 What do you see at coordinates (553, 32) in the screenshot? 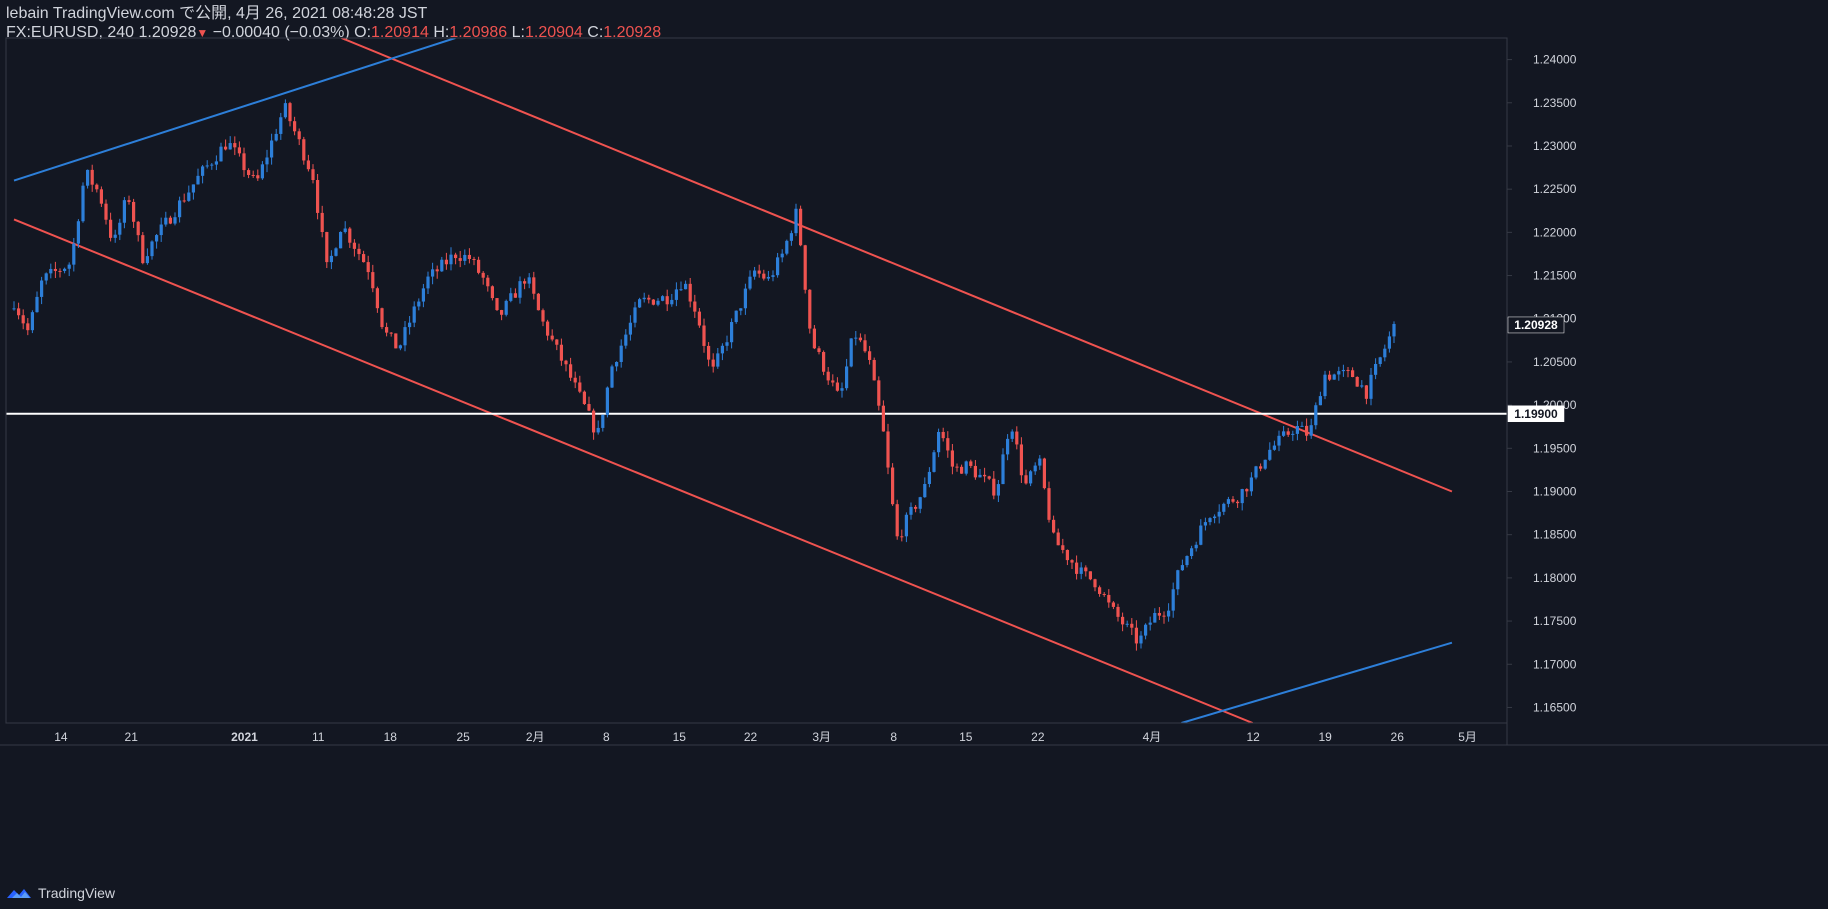
I see `low-value: 1.20904` at bounding box center [553, 32].